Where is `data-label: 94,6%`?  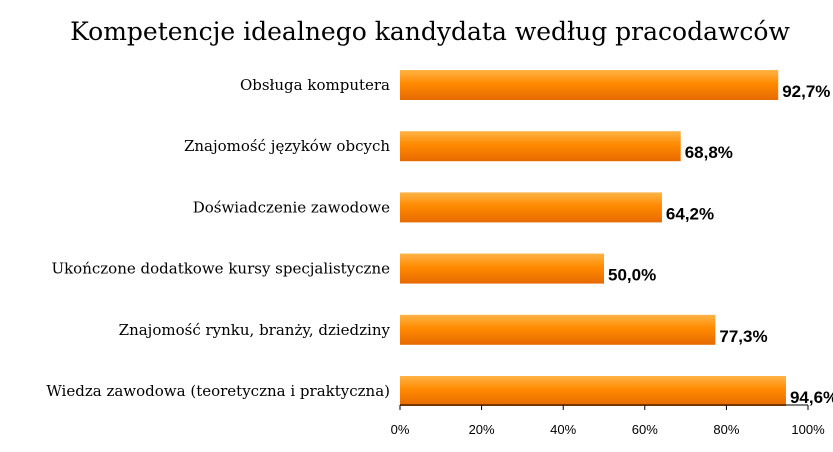
data-label: 94,6% is located at coordinates (811, 397).